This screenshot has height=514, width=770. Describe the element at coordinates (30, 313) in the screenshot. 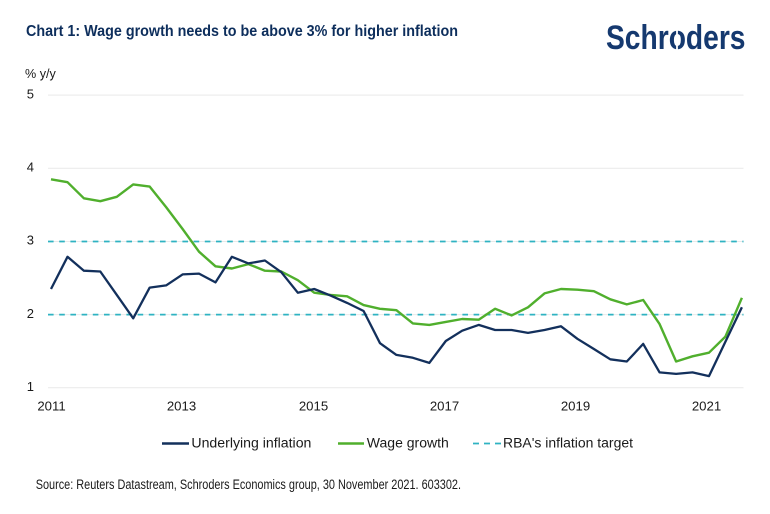

I see `svg-text: 2` at that location.